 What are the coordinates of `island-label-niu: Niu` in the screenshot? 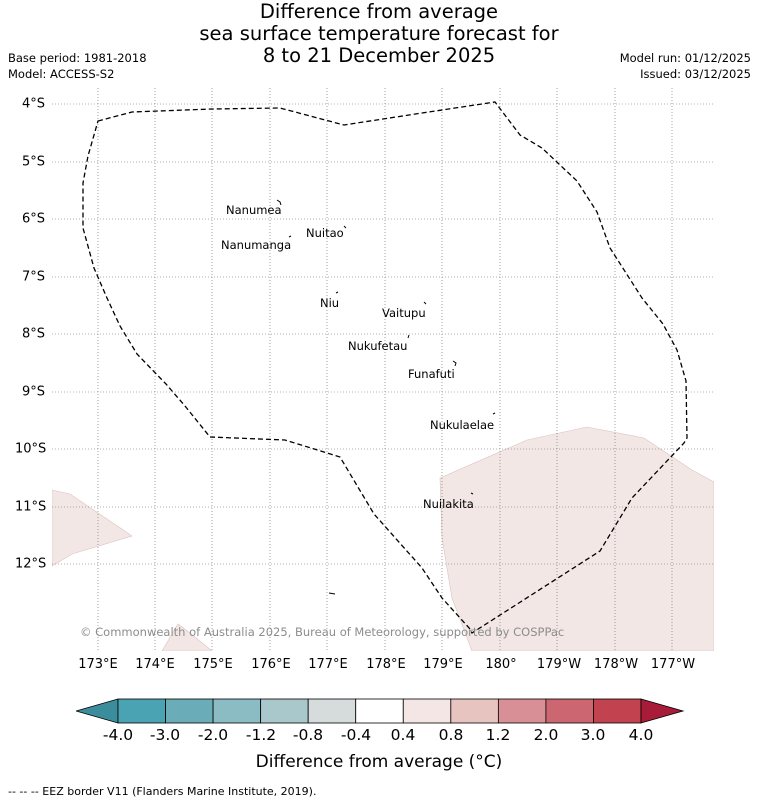 It's located at (330, 303).